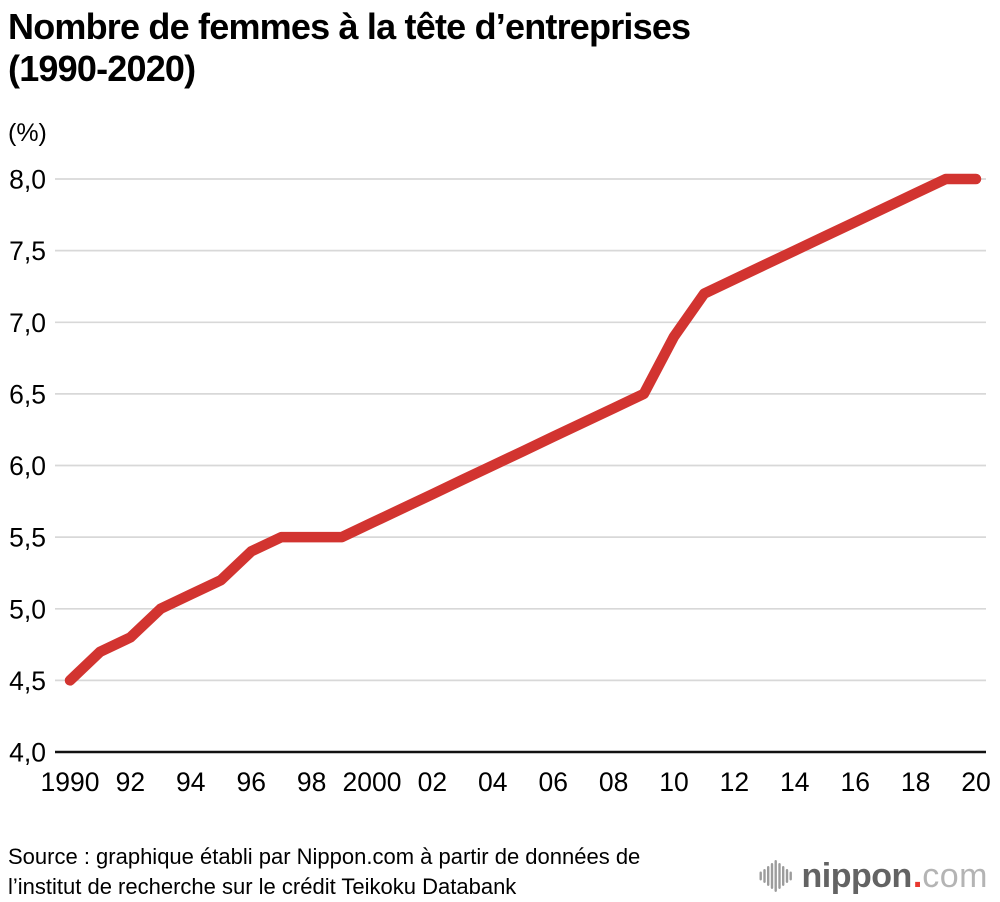 The image size is (1000, 902). Describe the element at coordinates (613, 782) in the screenshot. I see `x-tick-label: 08` at that location.